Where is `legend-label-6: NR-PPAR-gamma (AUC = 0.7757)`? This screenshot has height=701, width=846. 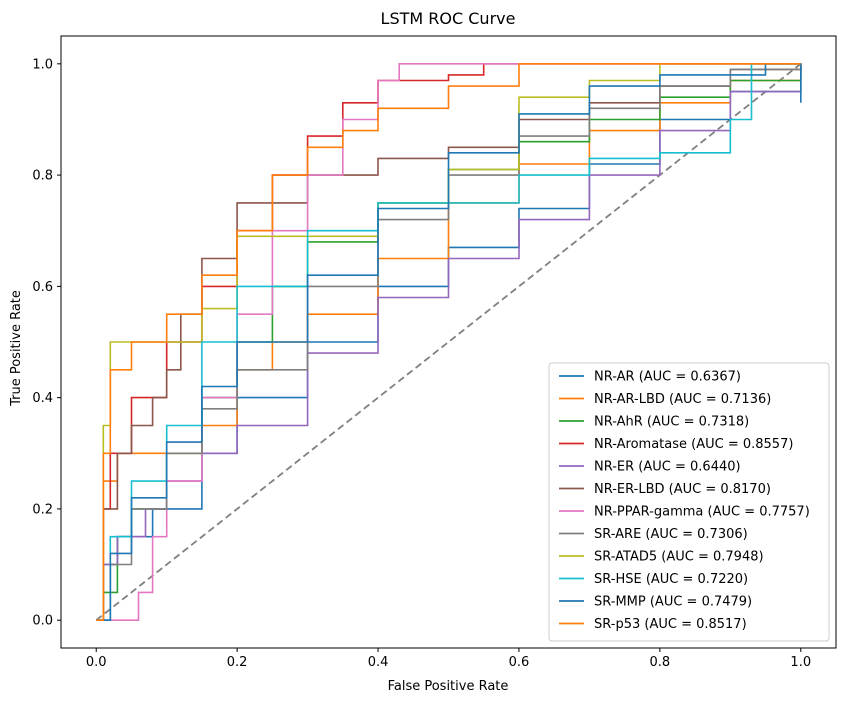
legend-label-6: NR-PPAR-gamma (AUC = 0.7757) is located at coordinates (702, 512).